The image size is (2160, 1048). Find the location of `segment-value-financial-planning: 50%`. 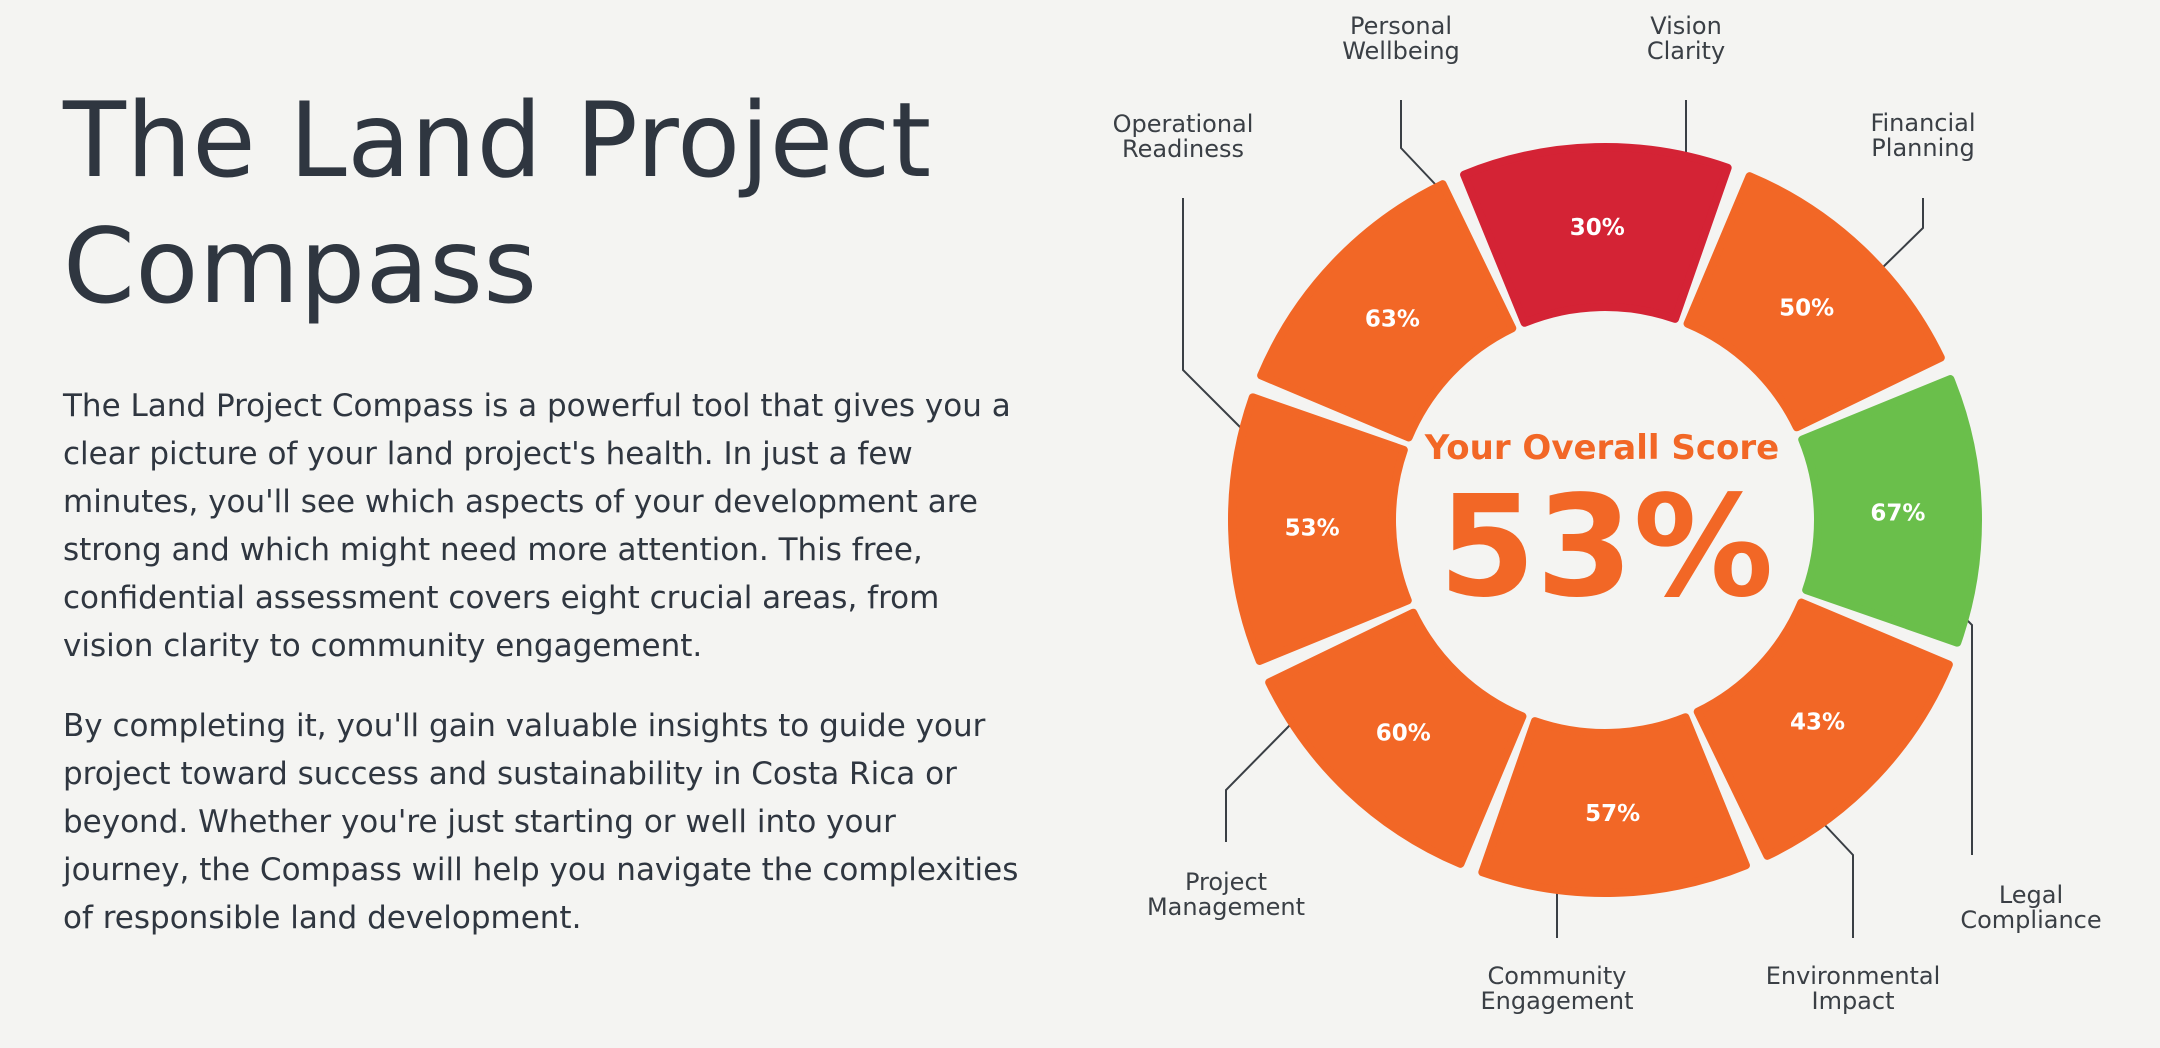

segment-value-financial-planning: 50% is located at coordinates (1806, 308).